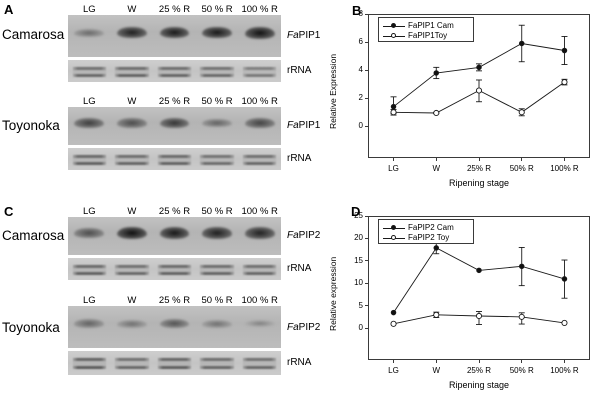 The height and width of the screenshot is (402, 600). Describe the element at coordinates (564, 370) in the screenshot. I see `x-axis-tick-label: 100% R` at that location.